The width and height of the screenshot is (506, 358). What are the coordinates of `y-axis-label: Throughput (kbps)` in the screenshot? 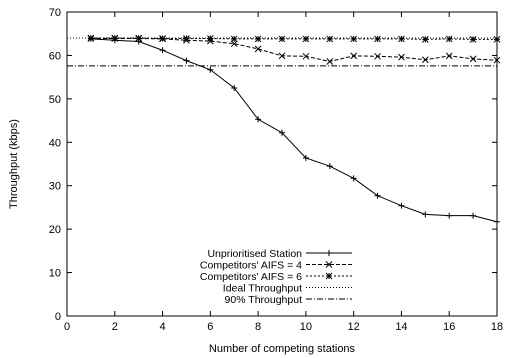 It's located at (14, 164).